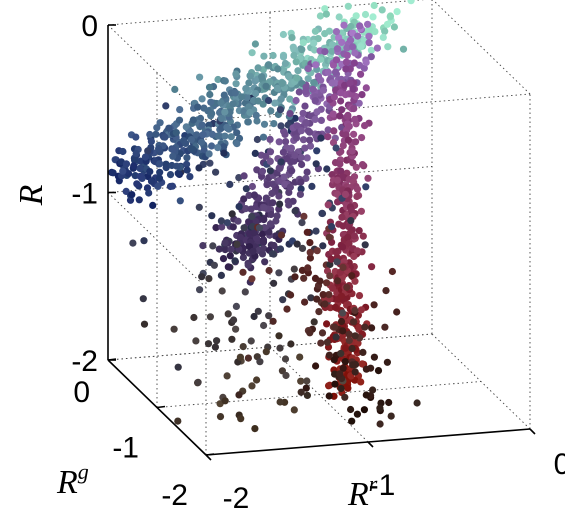 The height and width of the screenshot is (512, 565). I want to click on y-tick-label: -1, so click(125, 448).